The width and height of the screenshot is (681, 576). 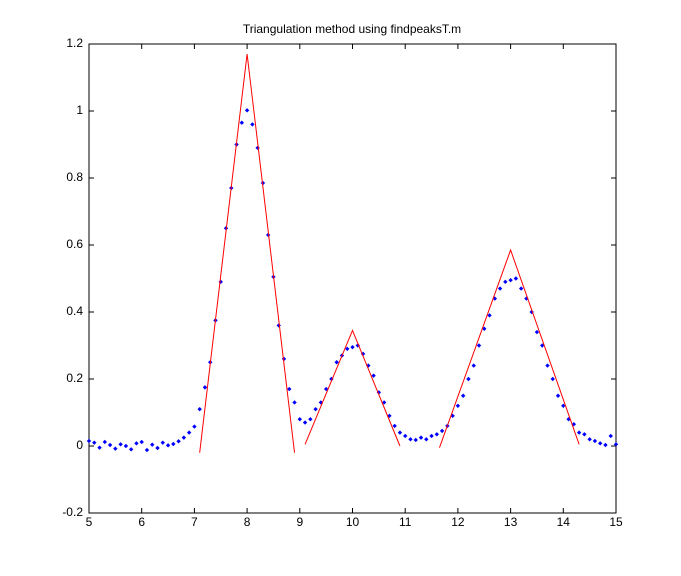 I want to click on y-tick-label: 0, so click(x=79, y=445).